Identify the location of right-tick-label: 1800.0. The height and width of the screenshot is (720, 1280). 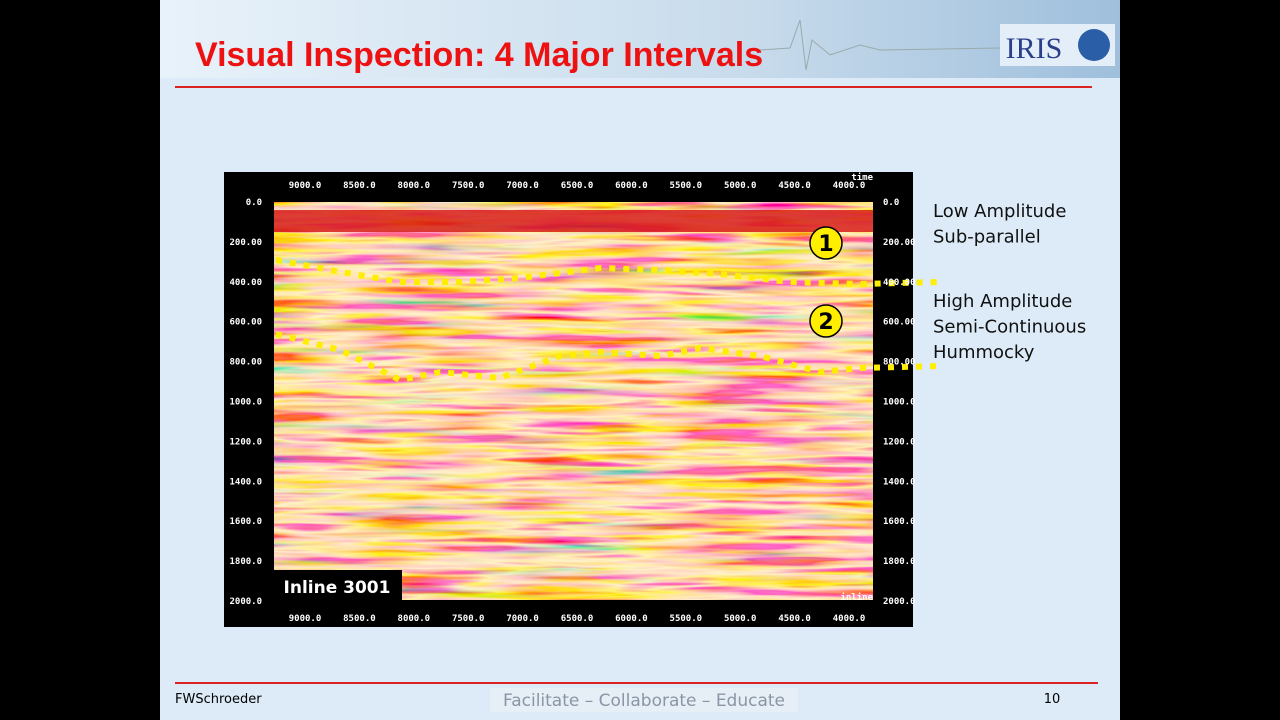
(899, 562).